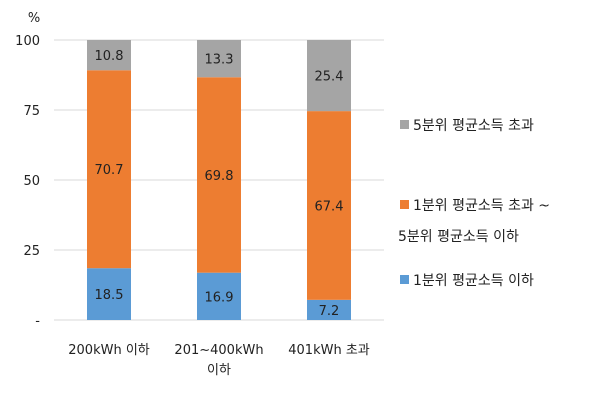 The image size is (599, 400). What do you see at coordinates (31, 251) in the screenshot?
I see `y-tick-label: 25` at bounding box center [31, 251].